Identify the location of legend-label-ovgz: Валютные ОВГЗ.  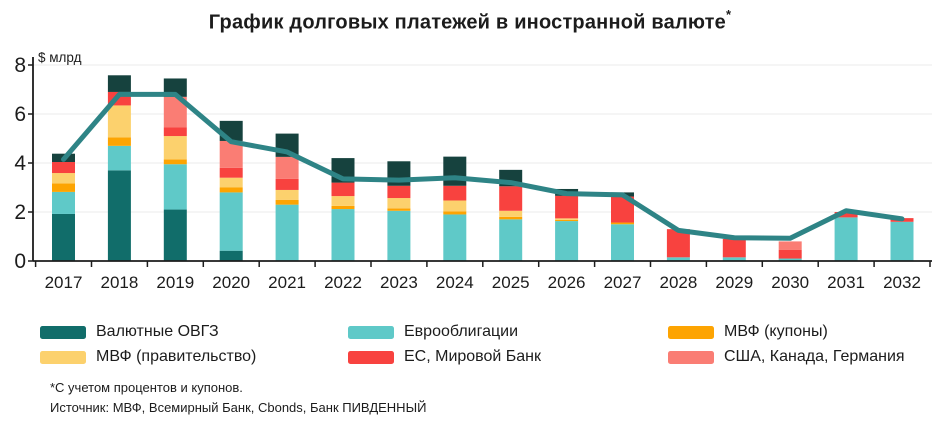
(157, 331).